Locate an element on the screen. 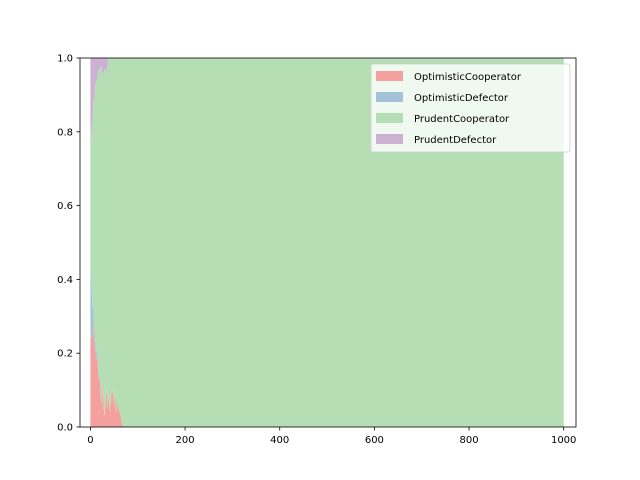 This screenshot has width=640, height=480. legend-box is located at coordinates (470, 108).